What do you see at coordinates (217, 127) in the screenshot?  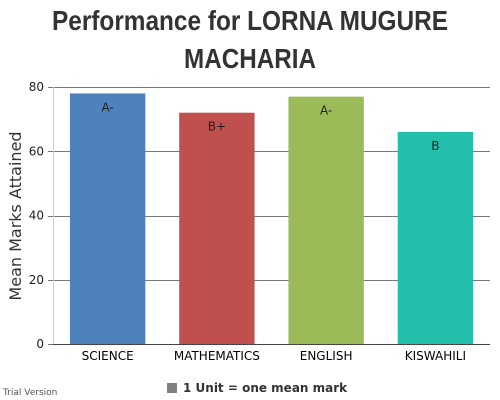 I see `data-label: B+` at bounding box center [217, 127].